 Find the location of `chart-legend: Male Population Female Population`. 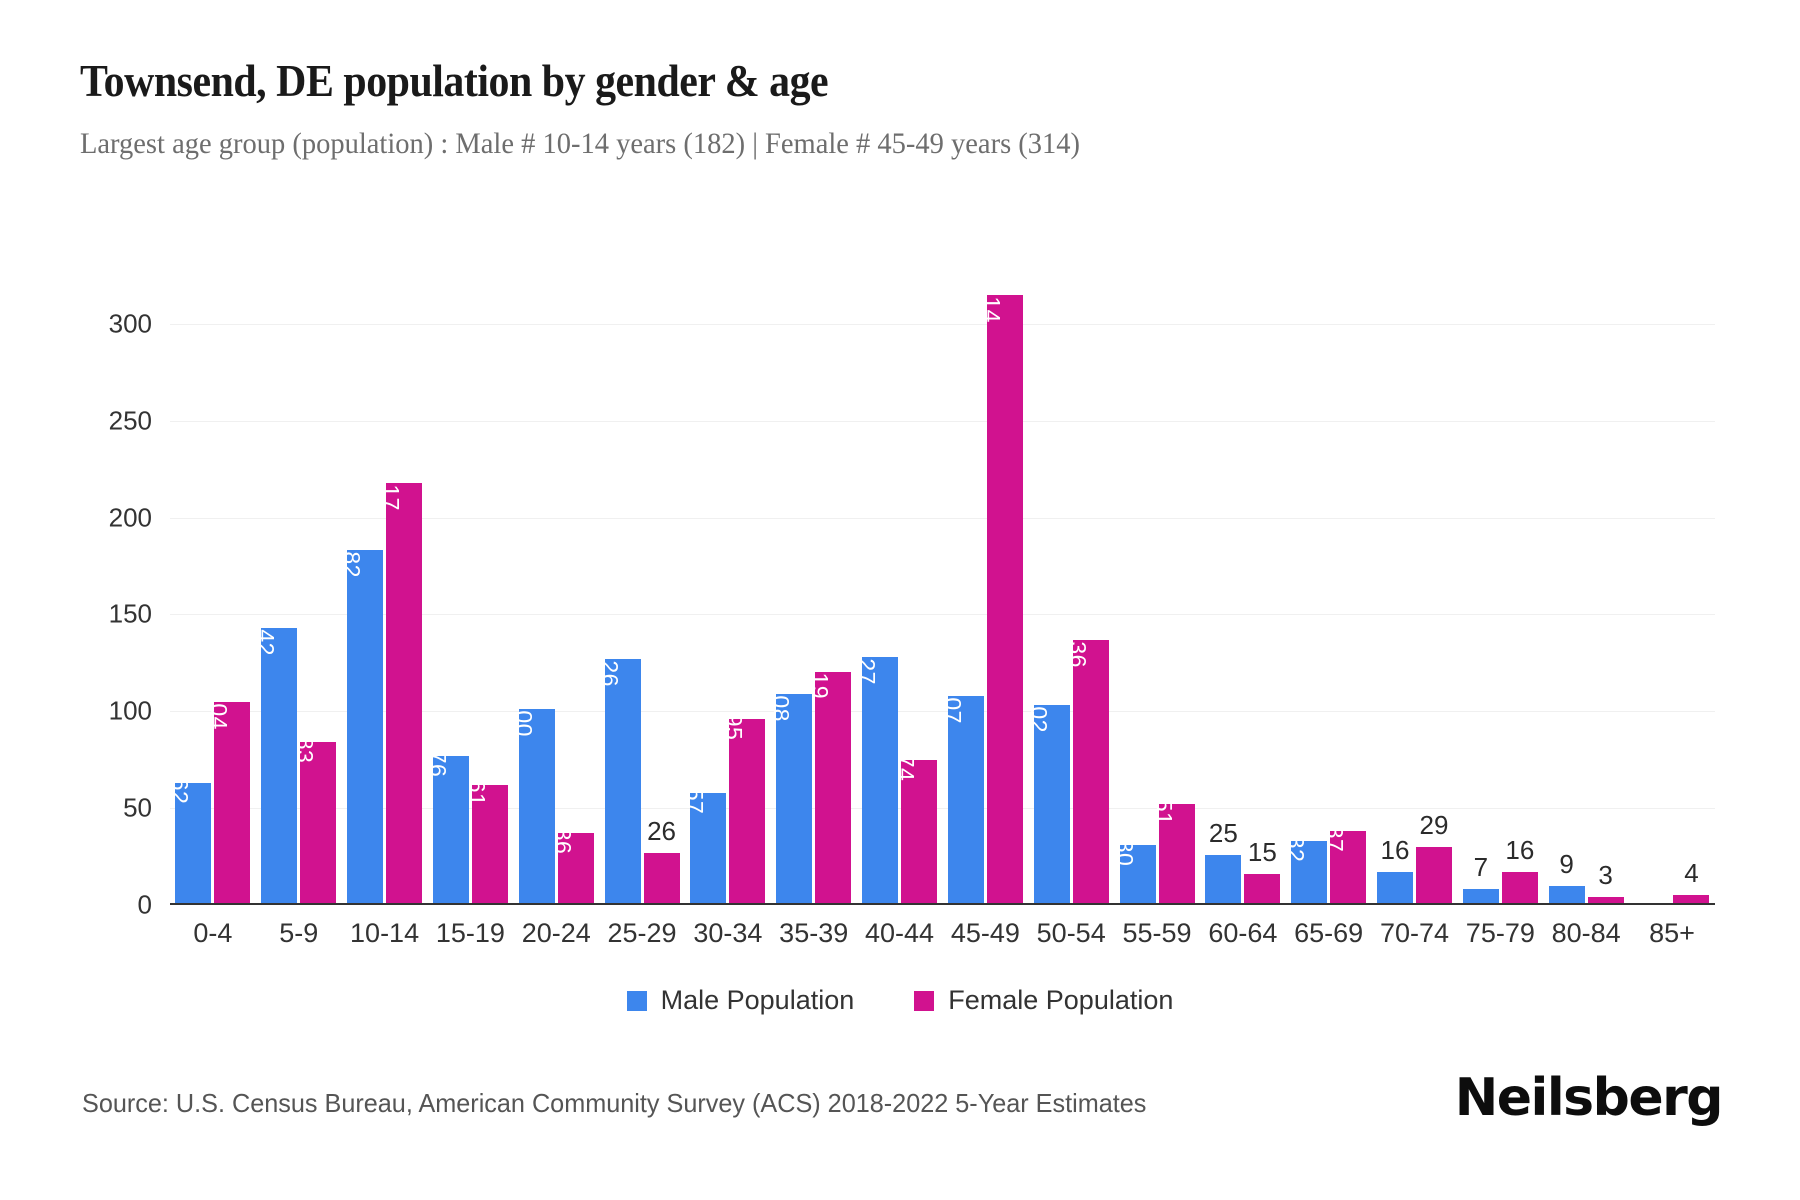

chart-legend: Male Population Female Population is located at coordinates (900, 1000).